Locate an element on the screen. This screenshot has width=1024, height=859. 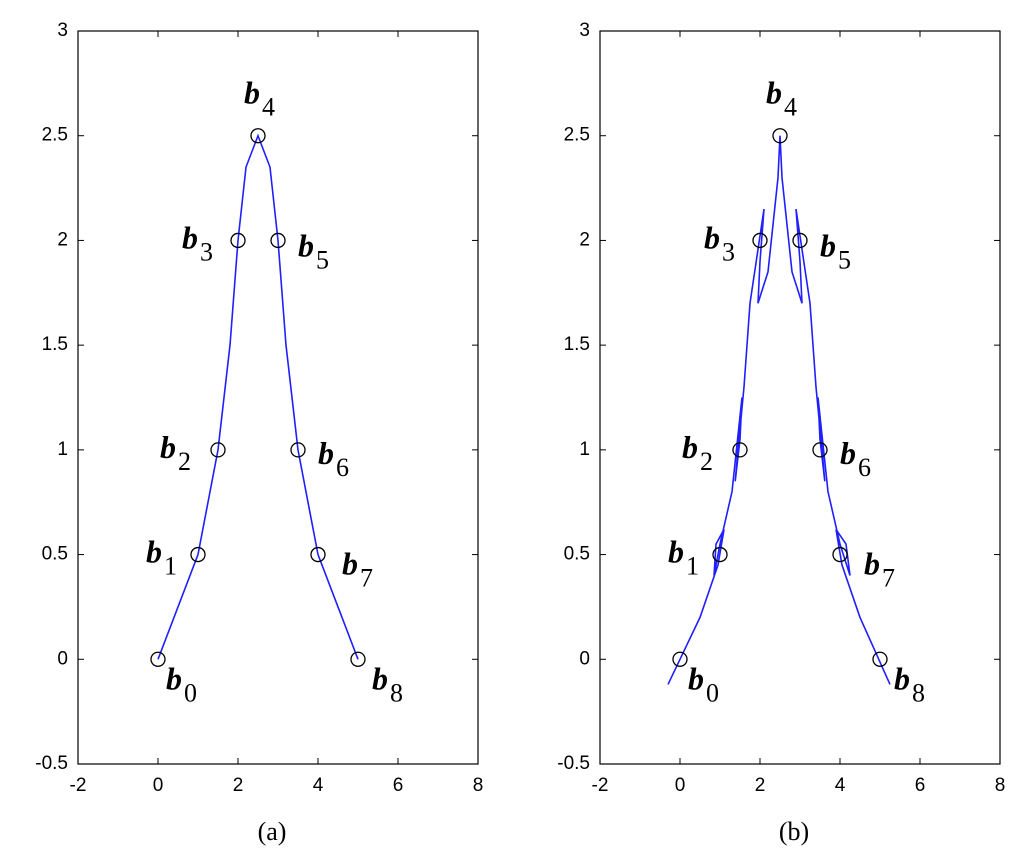
point-label-sub: 7 is located at coordinates (888, 578).